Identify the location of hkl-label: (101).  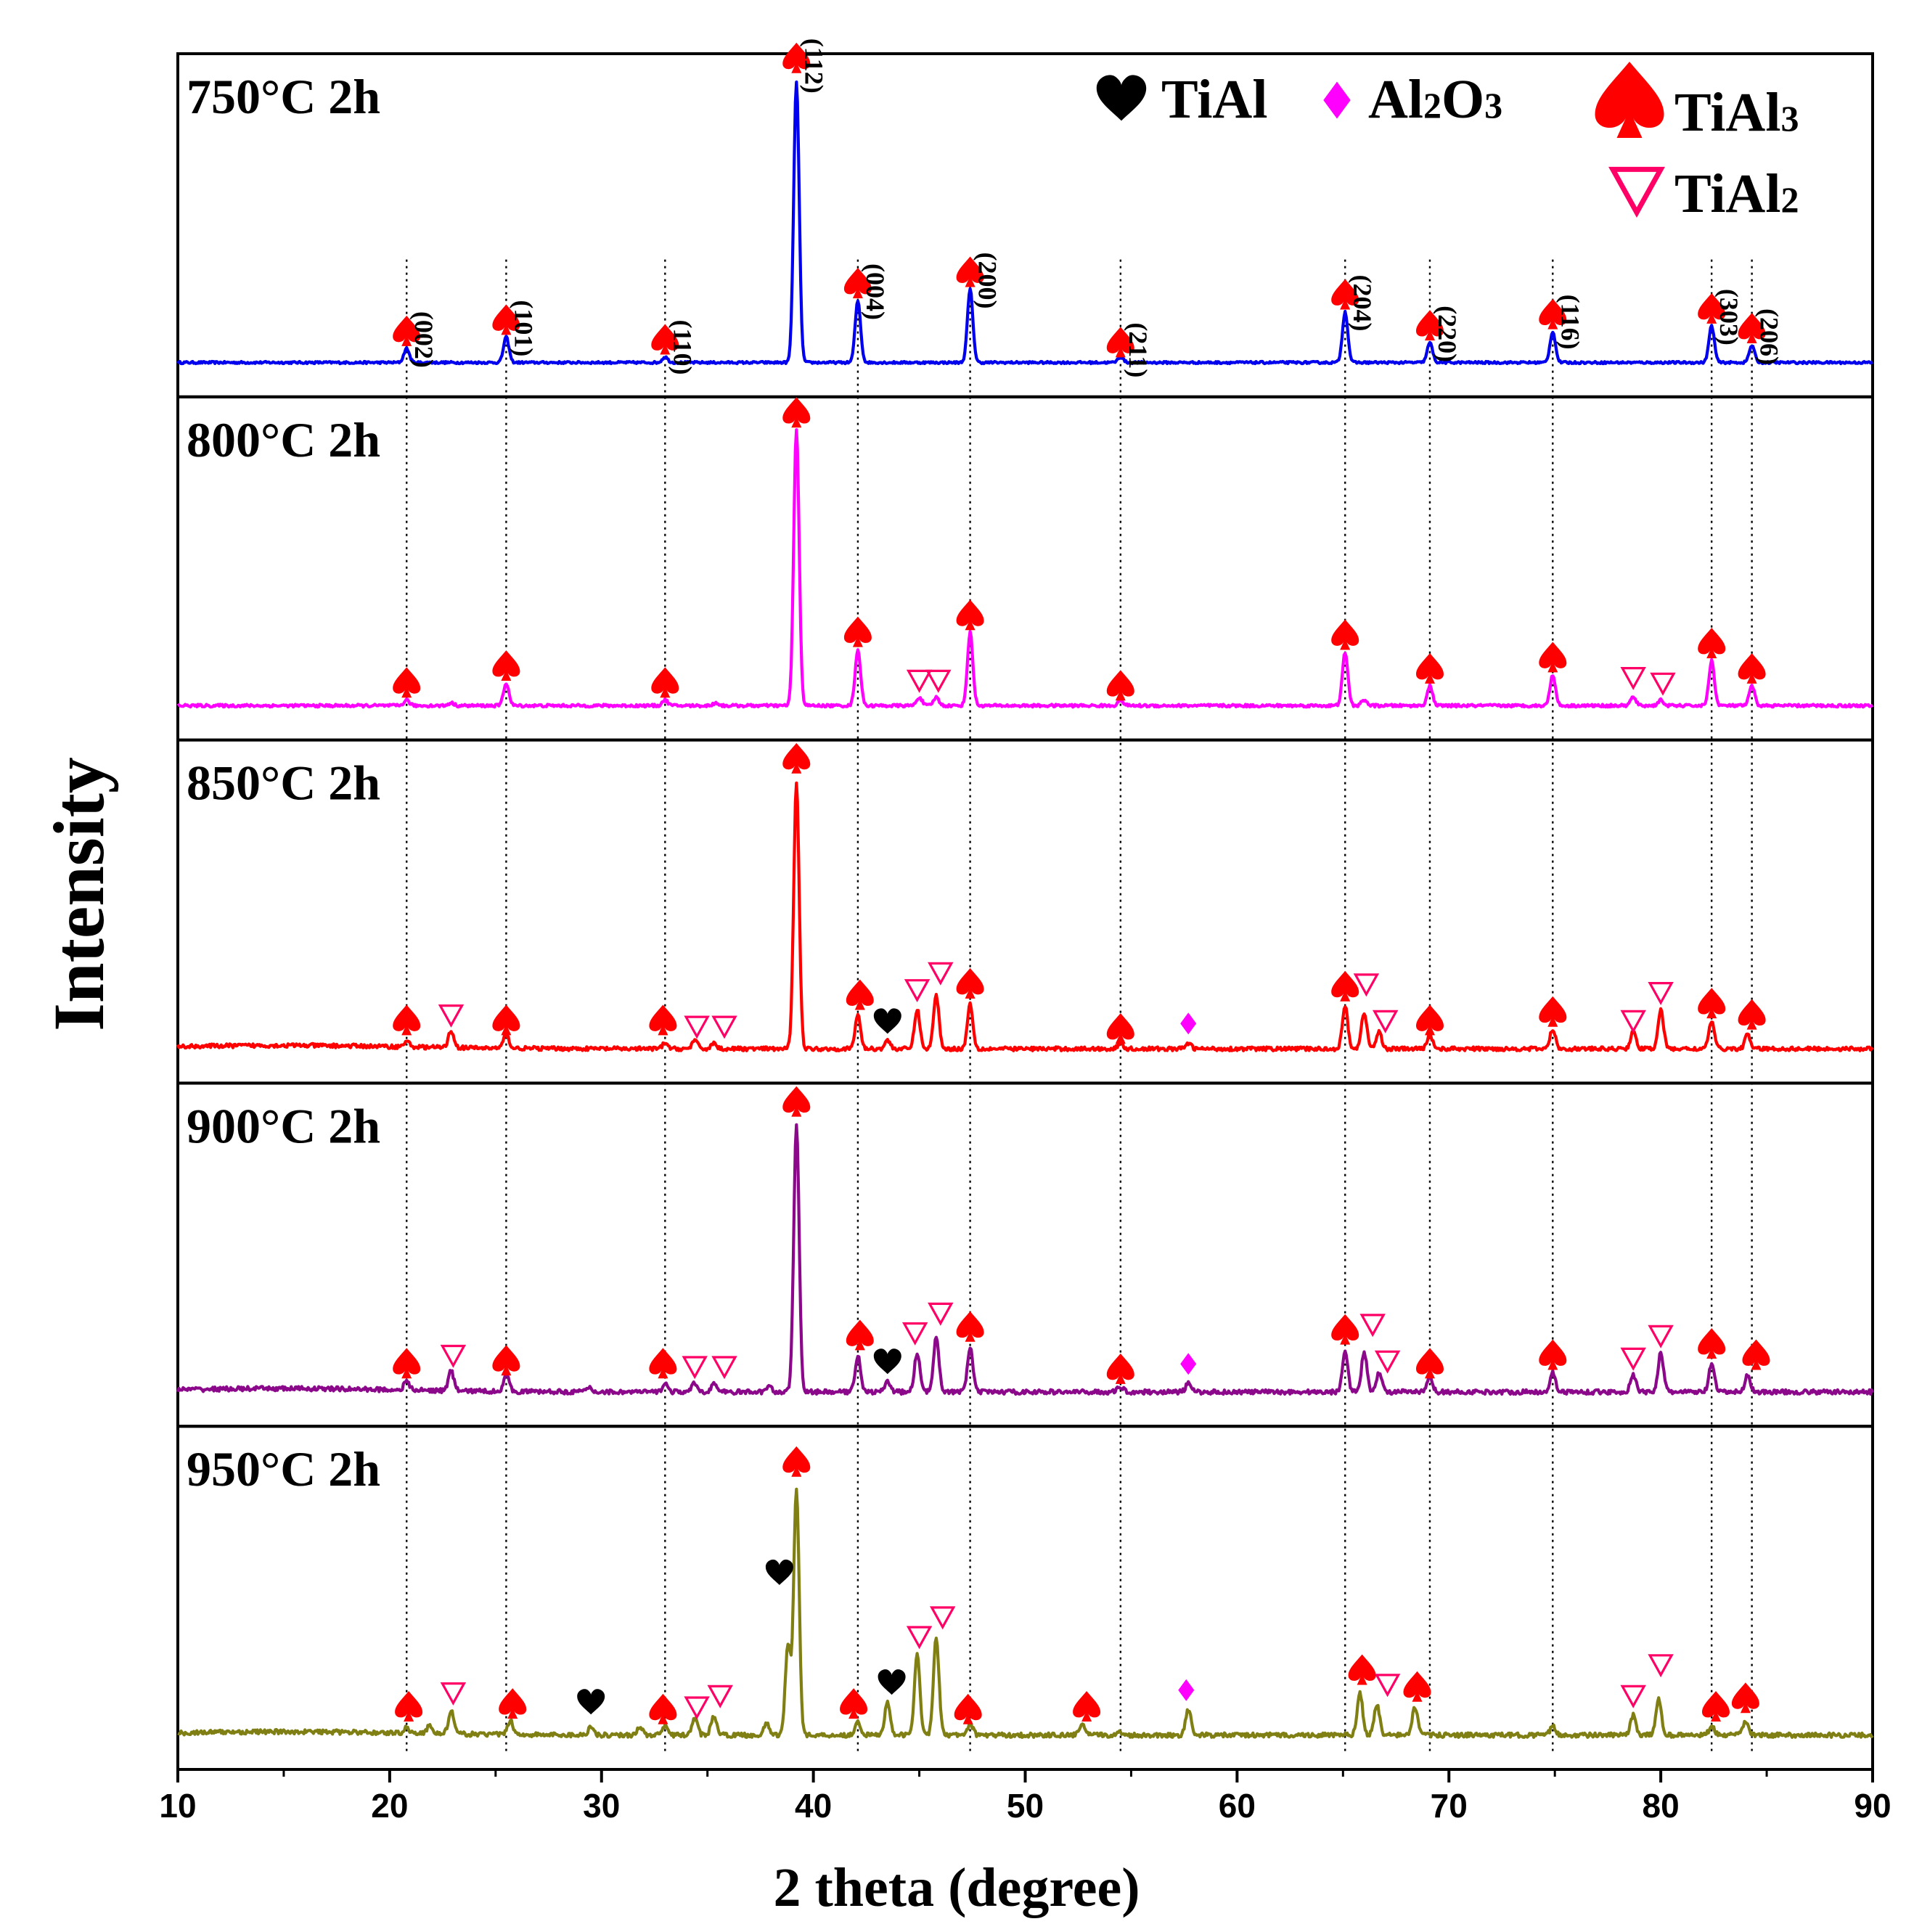
(523, 328).